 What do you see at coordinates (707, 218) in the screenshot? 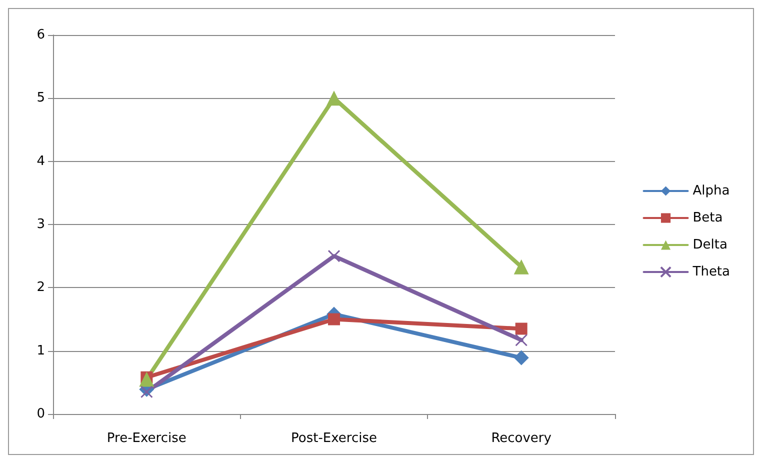
I see `legend-label: Beta` at bounding box center [707, 218].